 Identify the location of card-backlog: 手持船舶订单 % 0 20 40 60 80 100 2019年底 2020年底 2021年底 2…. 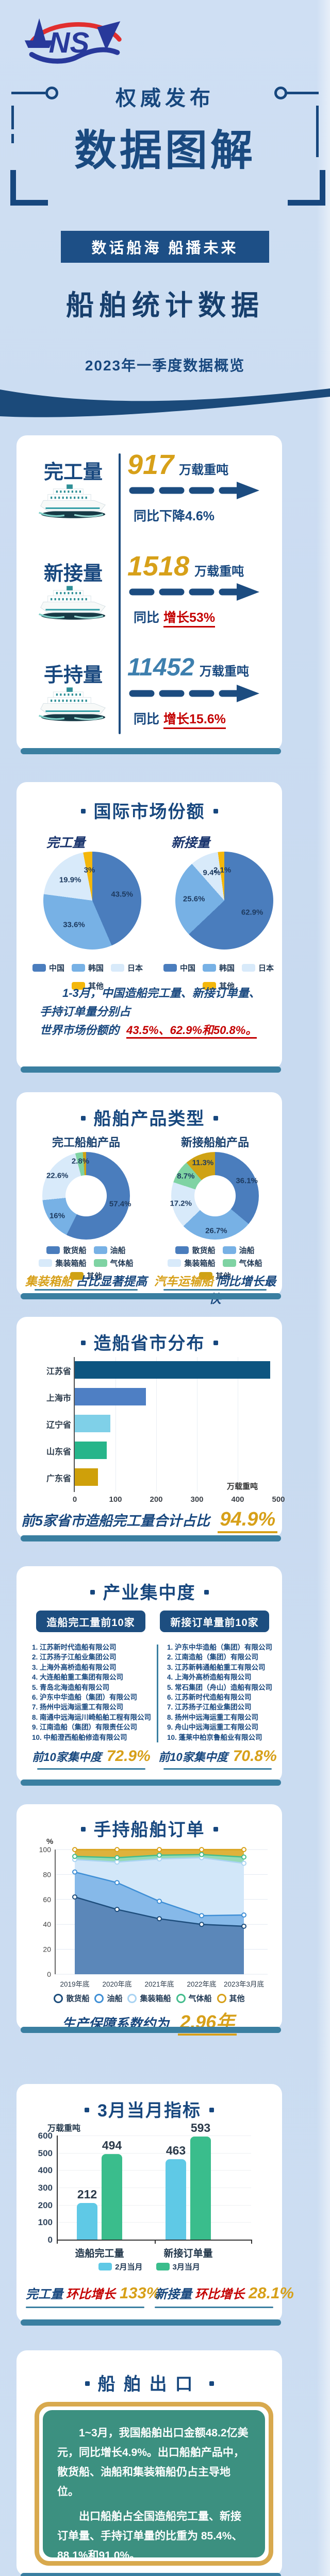
(149, 1920).